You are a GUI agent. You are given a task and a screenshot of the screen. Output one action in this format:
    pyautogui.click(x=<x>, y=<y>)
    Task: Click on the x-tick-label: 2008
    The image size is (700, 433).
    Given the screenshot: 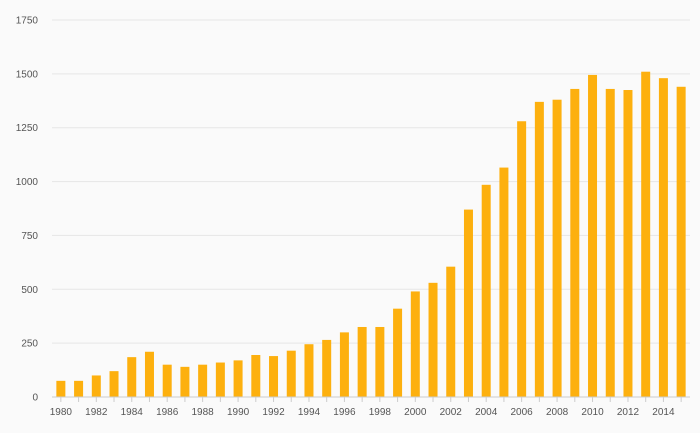 What is the action you would take?
    pyautogui.click(x=557, y=412)
    